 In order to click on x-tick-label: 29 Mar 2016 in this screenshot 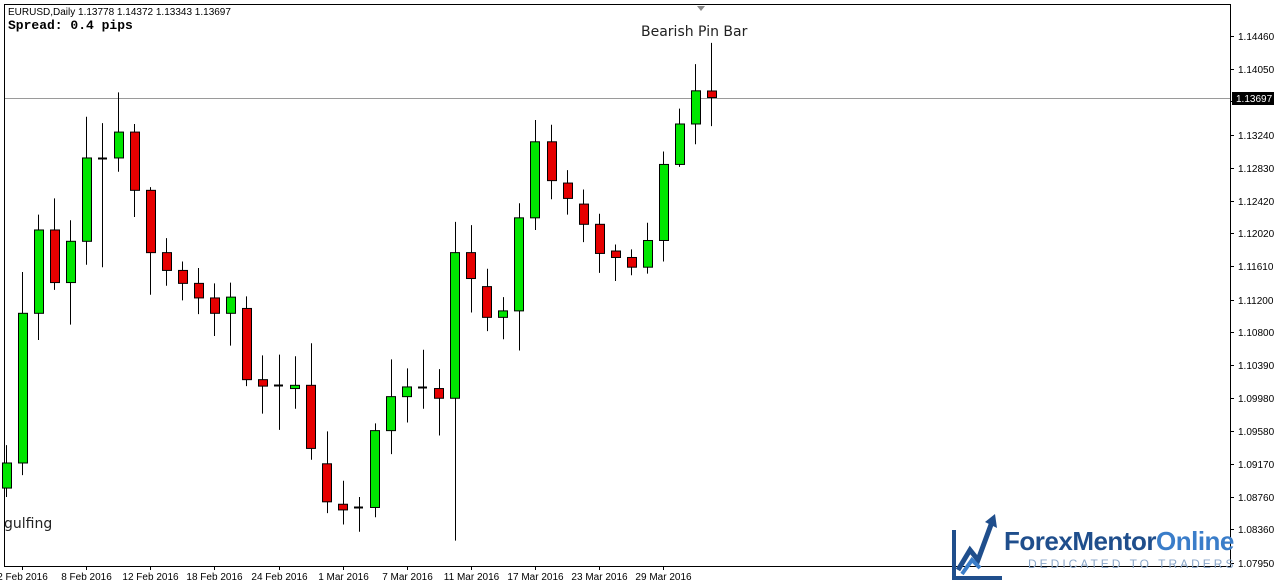, I will do `click(663, 577)`.